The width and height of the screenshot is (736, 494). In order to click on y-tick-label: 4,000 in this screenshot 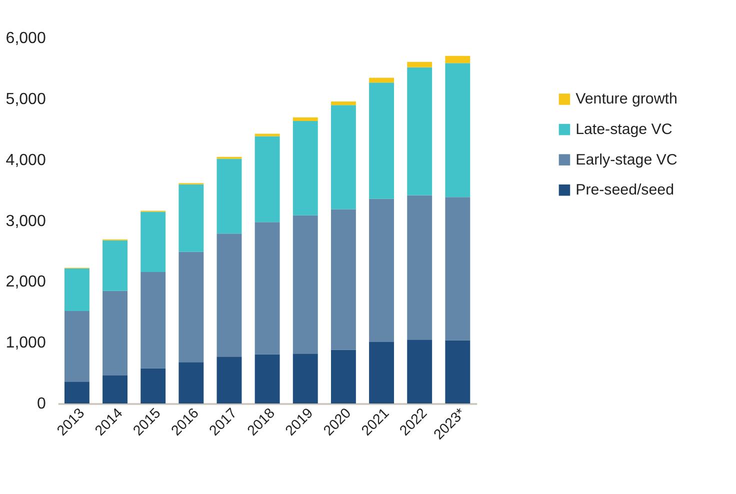, I will do `click(26, 159)`.